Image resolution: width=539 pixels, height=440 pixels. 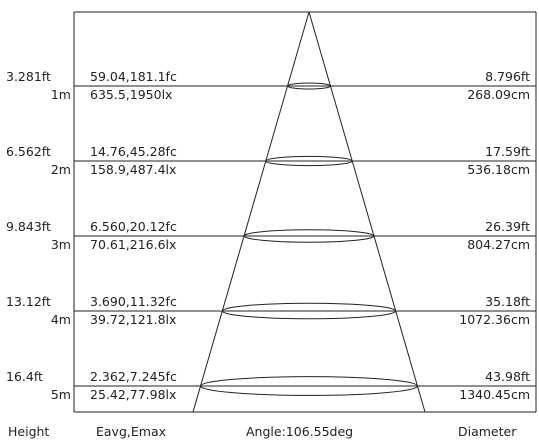 I want to click on diameter-cm-label: 536.18cm, so click(x=498, y=169).